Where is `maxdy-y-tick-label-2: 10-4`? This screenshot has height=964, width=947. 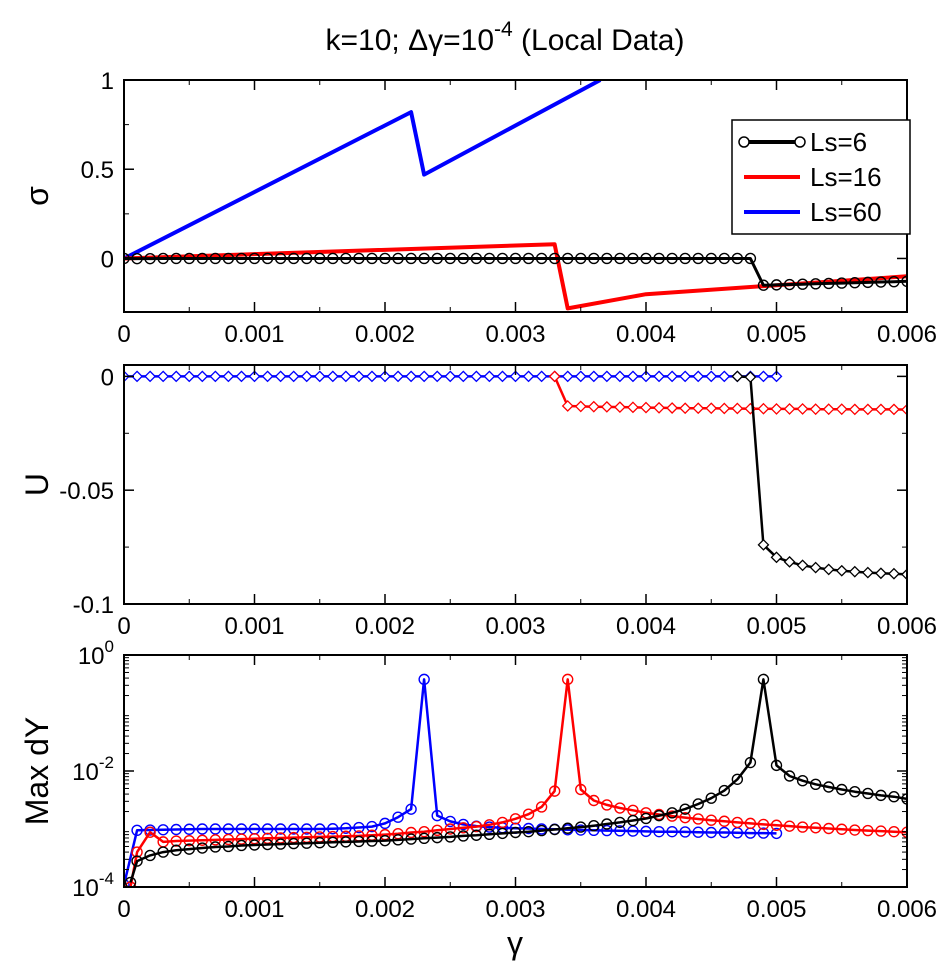 maxdy-y-tick-label-2: 10-4 is located at coordinates (93, 885).